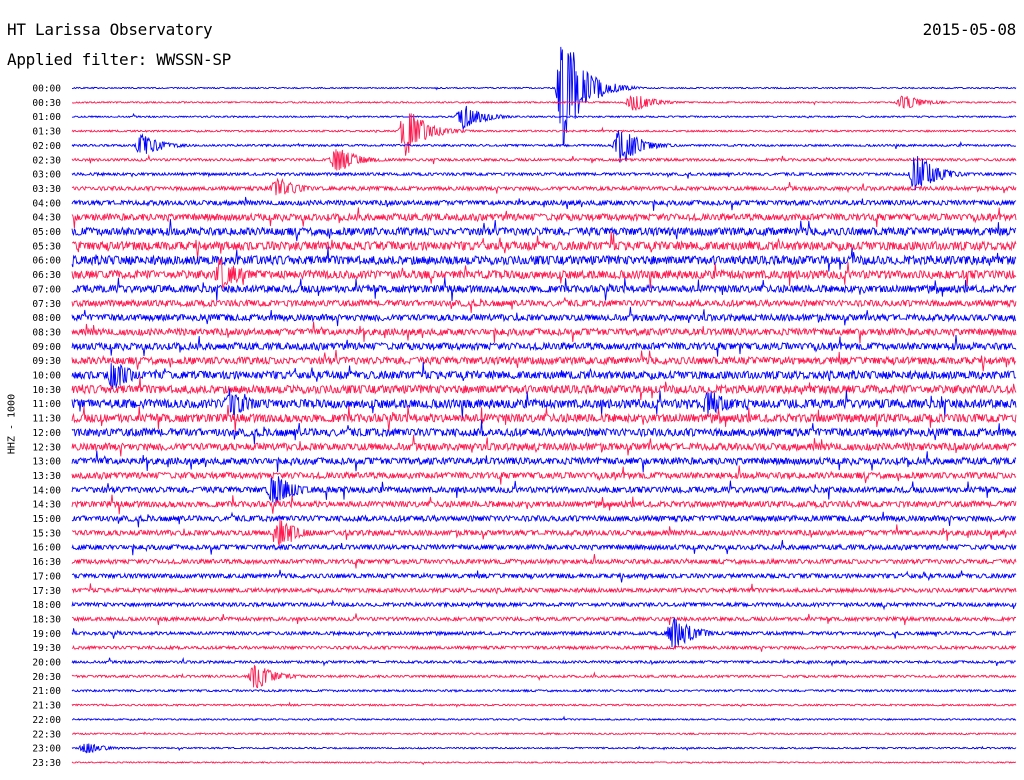 This screenshot has width=1024, height=780. What do you see at coordinates (46, 218) in the screenshot?
I see `row-time-label: 04:30` at bounding box center [46, 218].